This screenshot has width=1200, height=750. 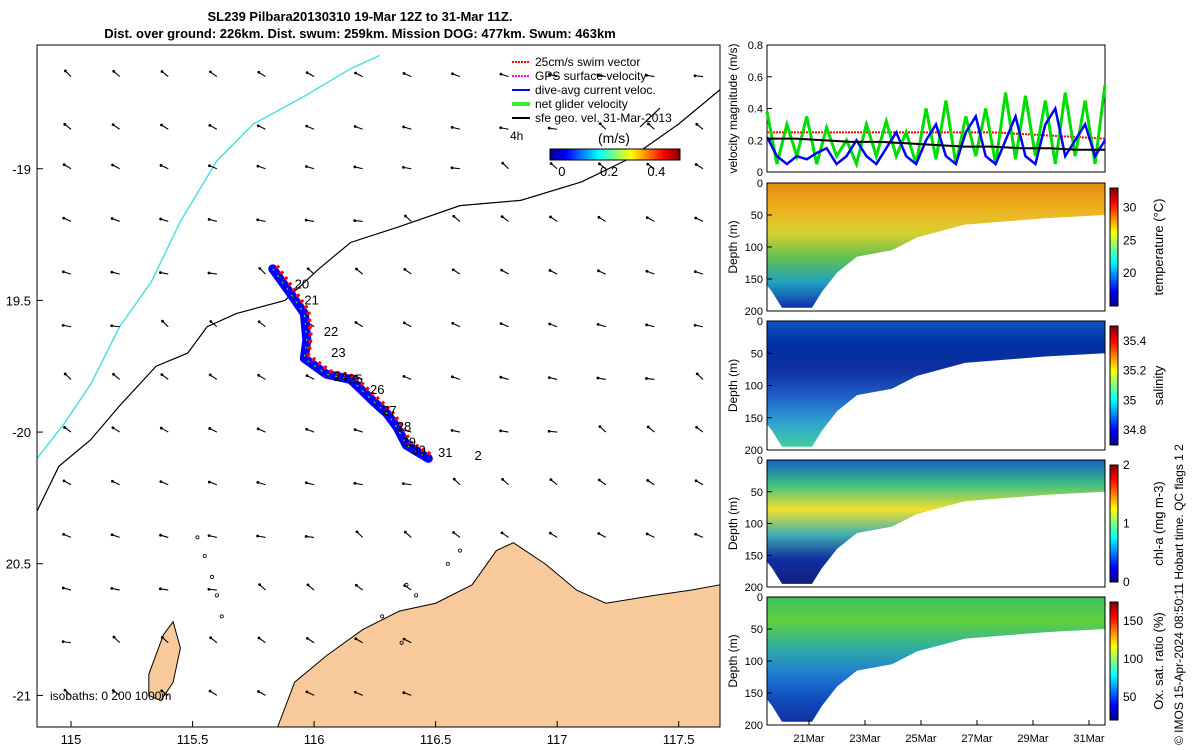 What do you see at coordinates (1130, 273) in the screenshot?
I see `colorbar-tick-label: 20` at bounding box center [1130, 273].